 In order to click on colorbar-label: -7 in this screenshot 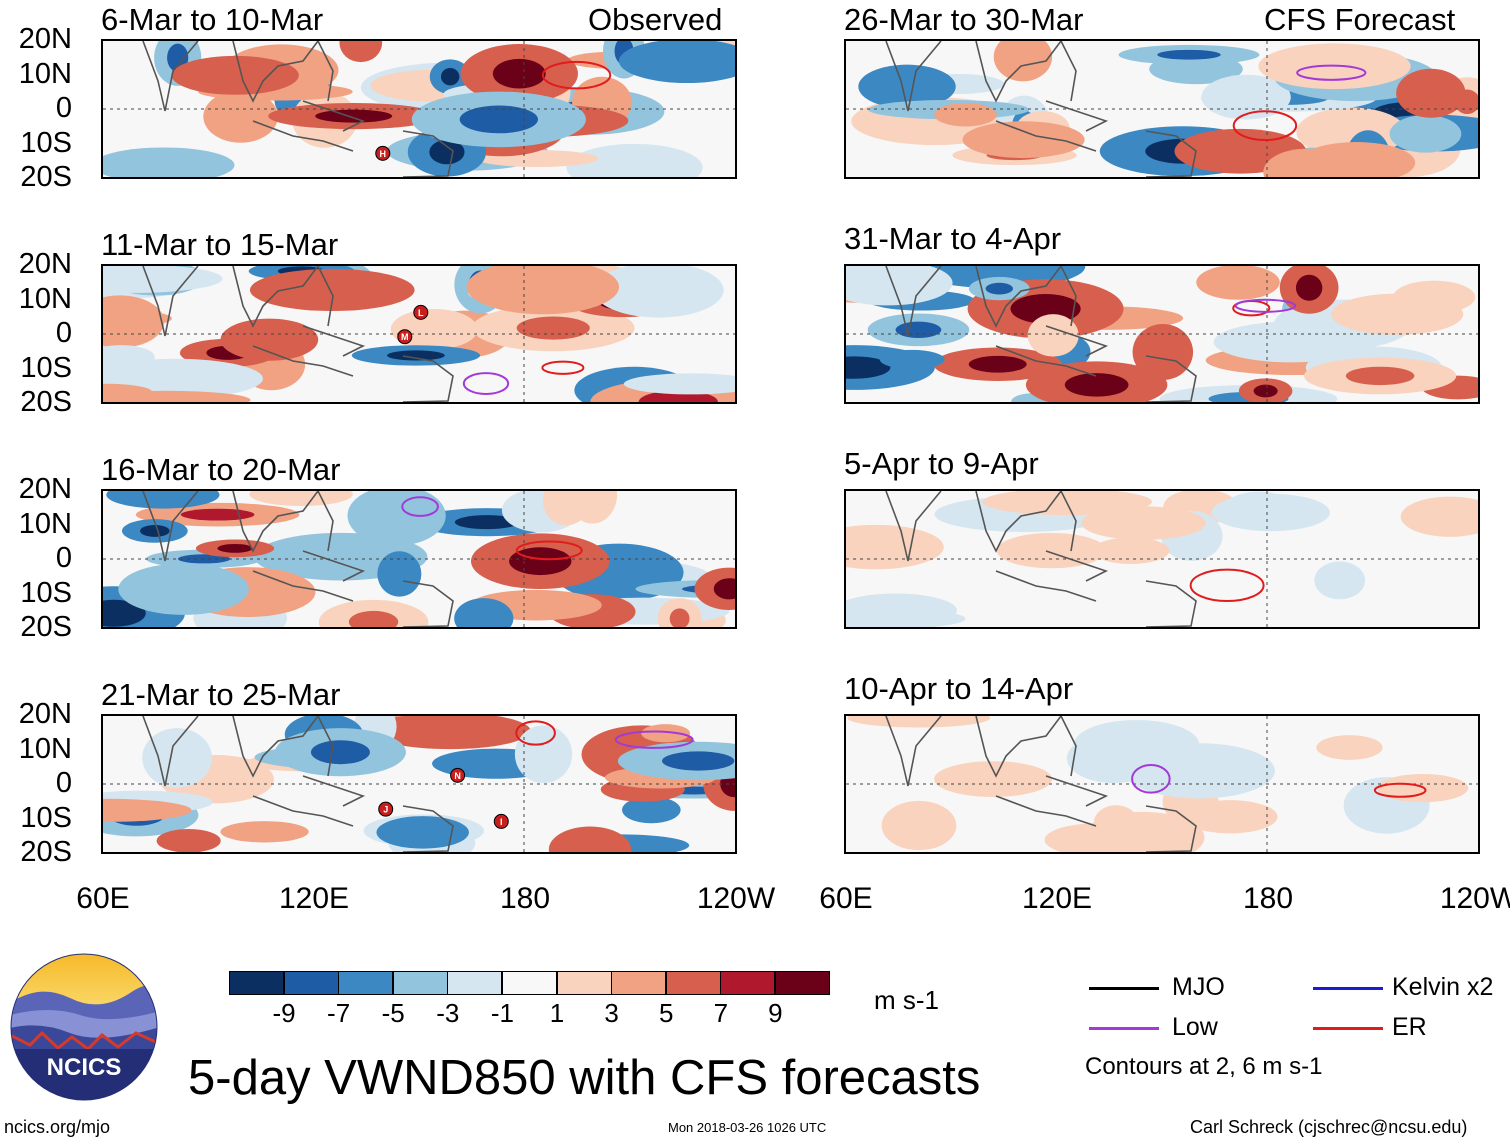, I will do `click(339, 1013)`.